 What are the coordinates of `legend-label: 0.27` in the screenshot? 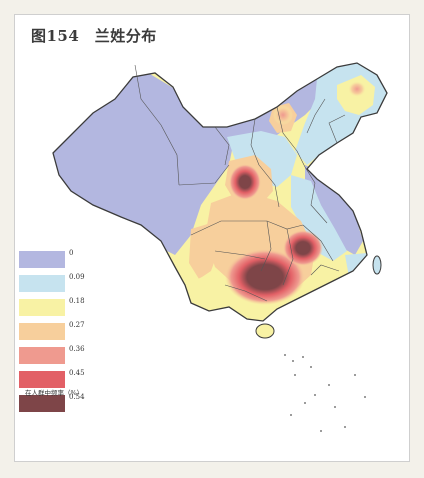 It's located at (77, 325).